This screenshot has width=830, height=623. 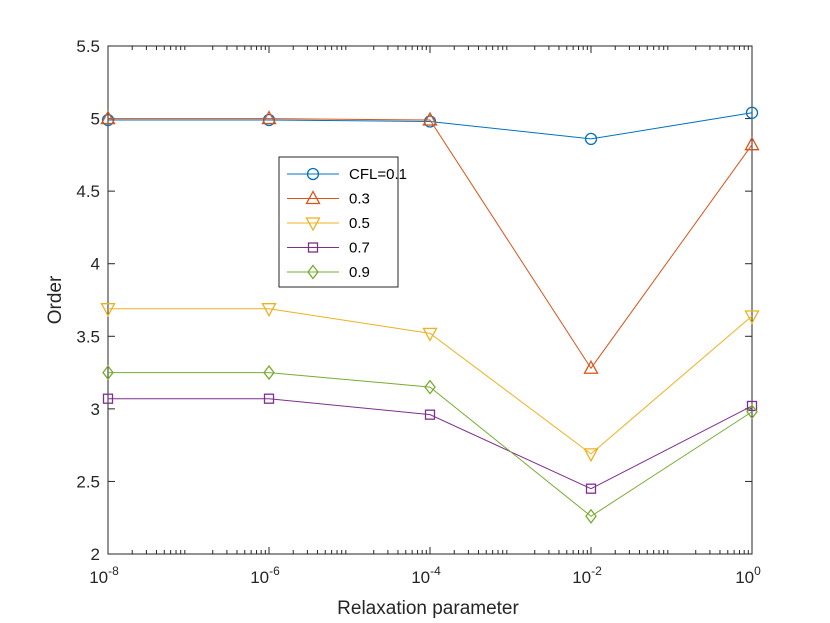 What do you see at coordinates (95, 554) in the screenshot?
I see `y-tick-label: 2` at bounding box center [95, 554].